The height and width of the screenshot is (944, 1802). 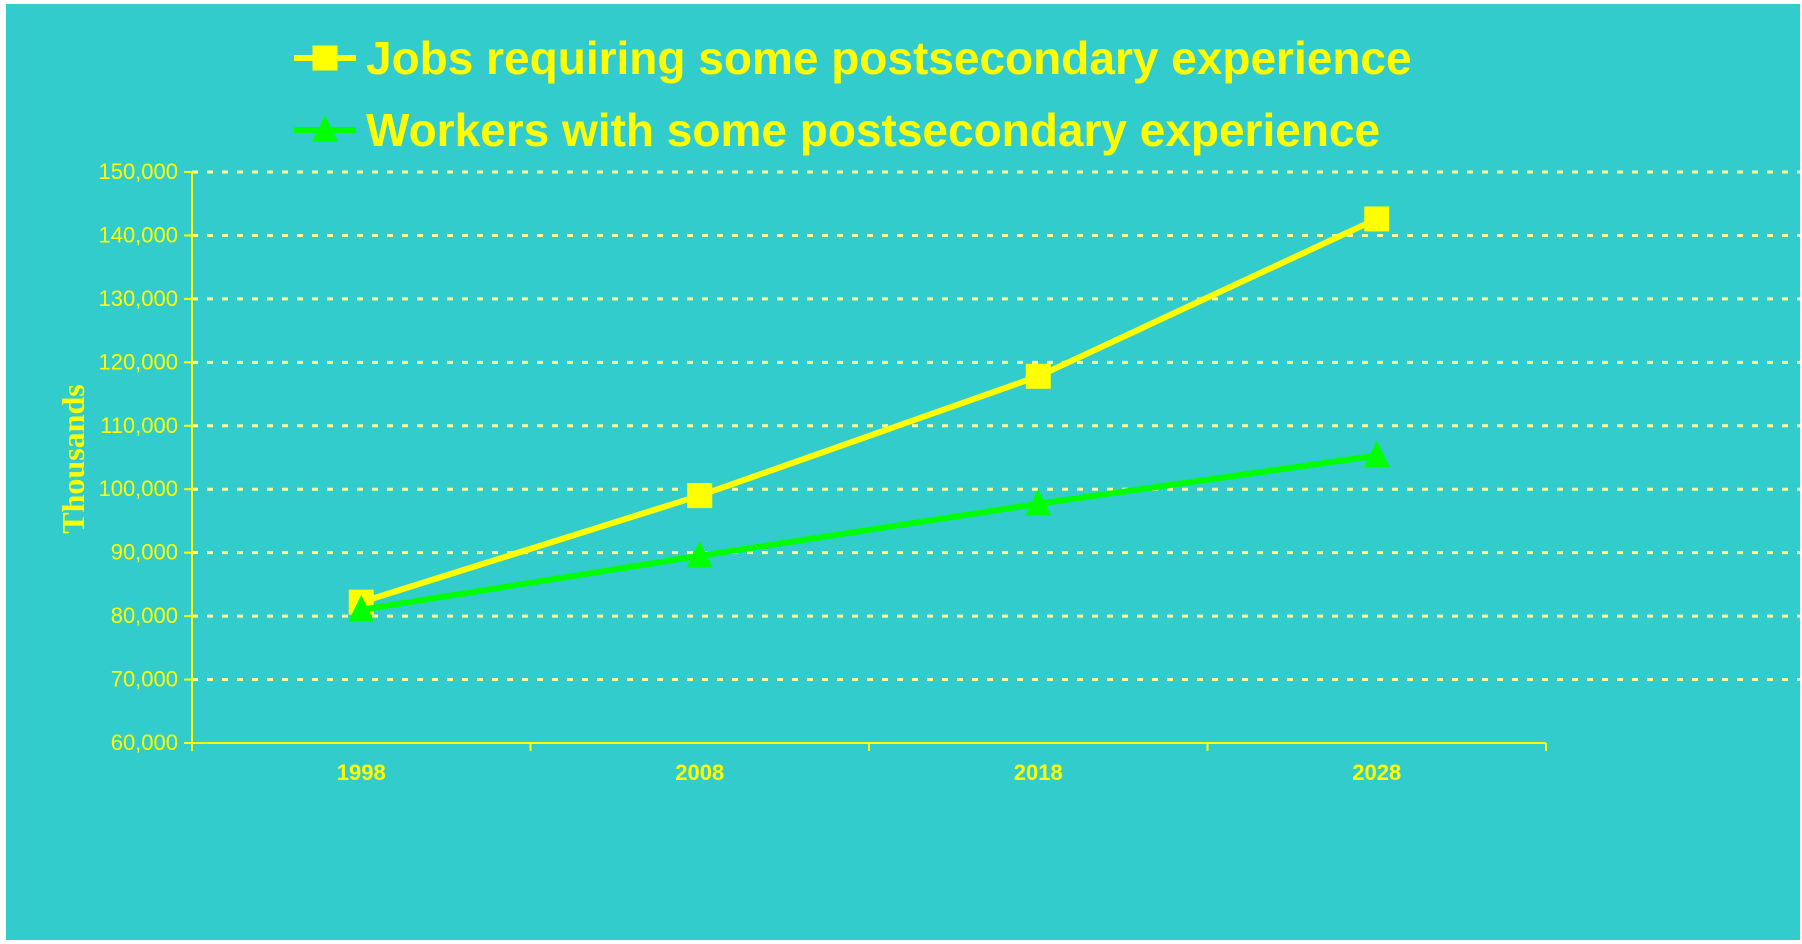 I want to click on y-tick-label: 110,000, so click(x=139, y=425).